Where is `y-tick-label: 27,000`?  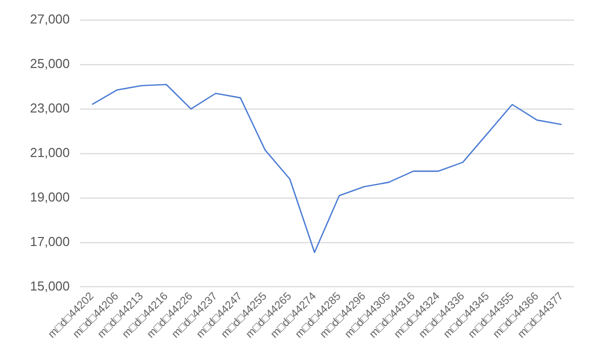 y-tick-label: 27,000 is located at coordinates (50, 19).